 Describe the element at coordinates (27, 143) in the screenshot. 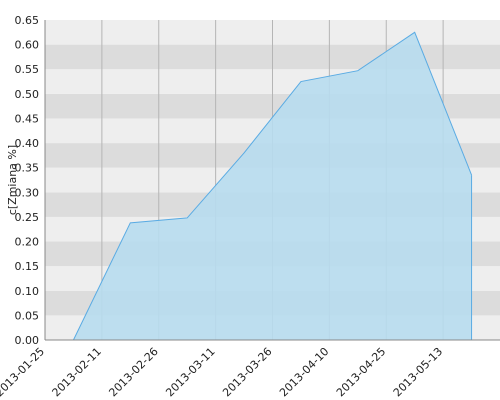

I see `y-tick-label: 0.40` at that location.